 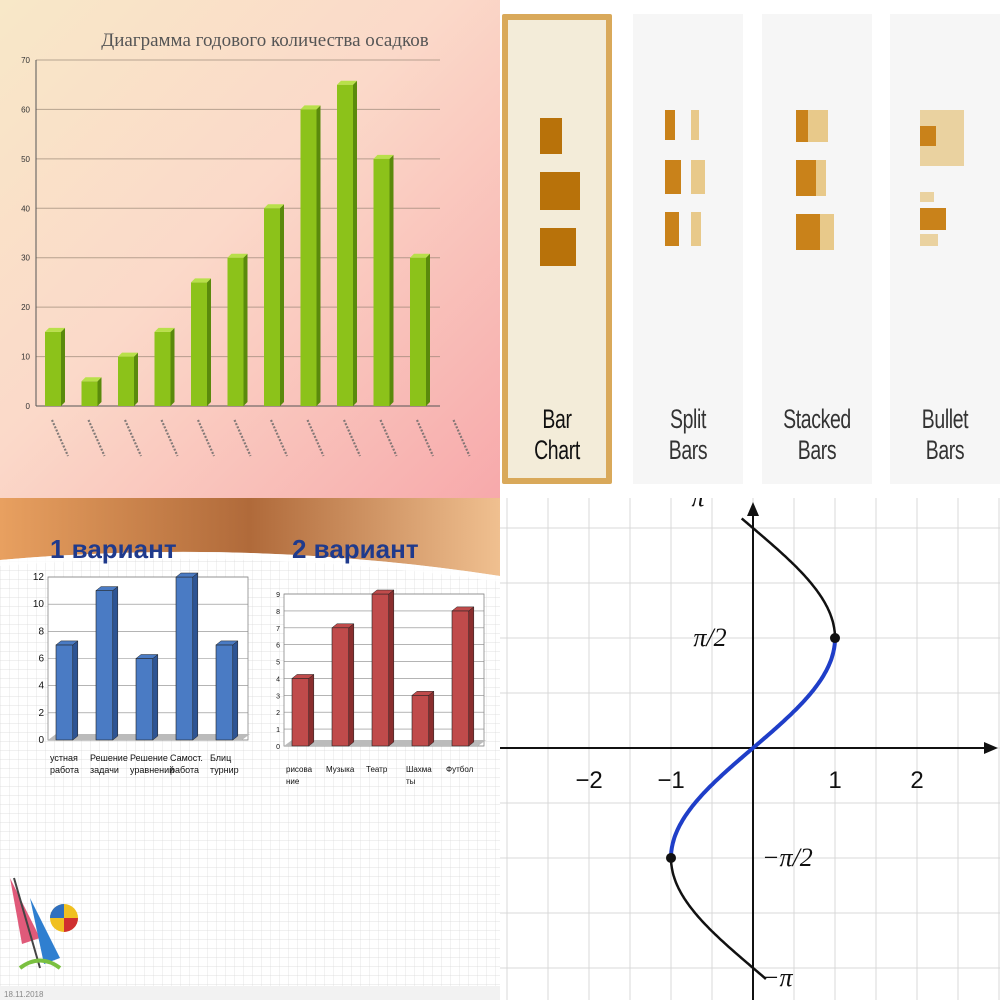 I want to click on x-tick-label: ние, so click(x=293, y=781).